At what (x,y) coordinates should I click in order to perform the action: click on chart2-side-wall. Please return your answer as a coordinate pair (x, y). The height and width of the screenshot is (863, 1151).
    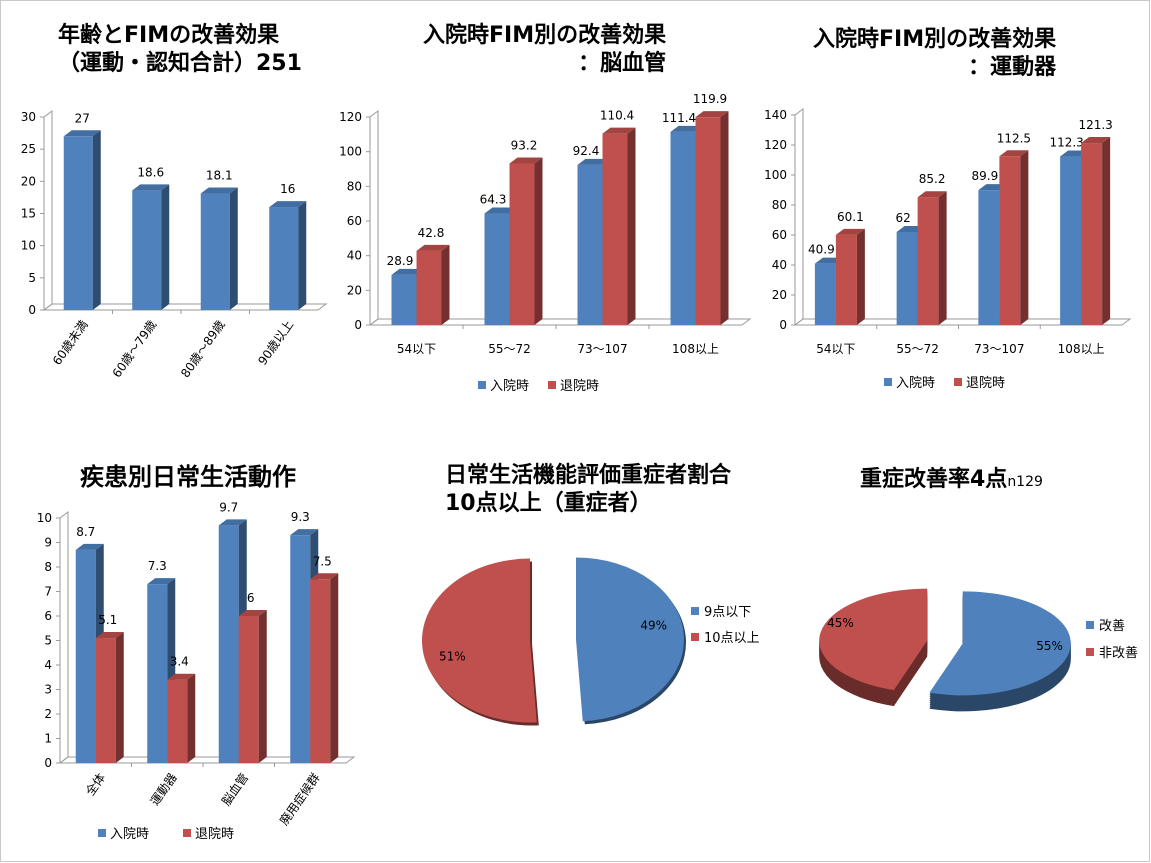
    Looking at the image, I should click on (374, 218).